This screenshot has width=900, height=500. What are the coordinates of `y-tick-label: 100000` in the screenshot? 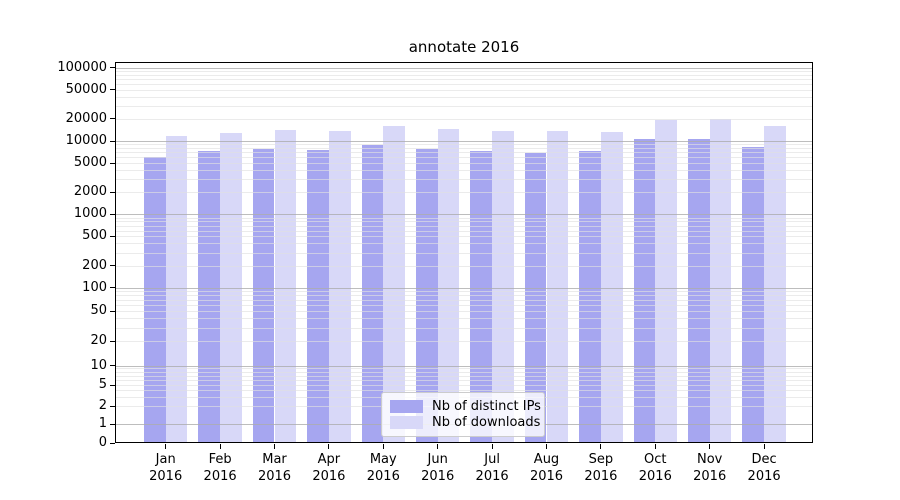 It's located at (82, 67).